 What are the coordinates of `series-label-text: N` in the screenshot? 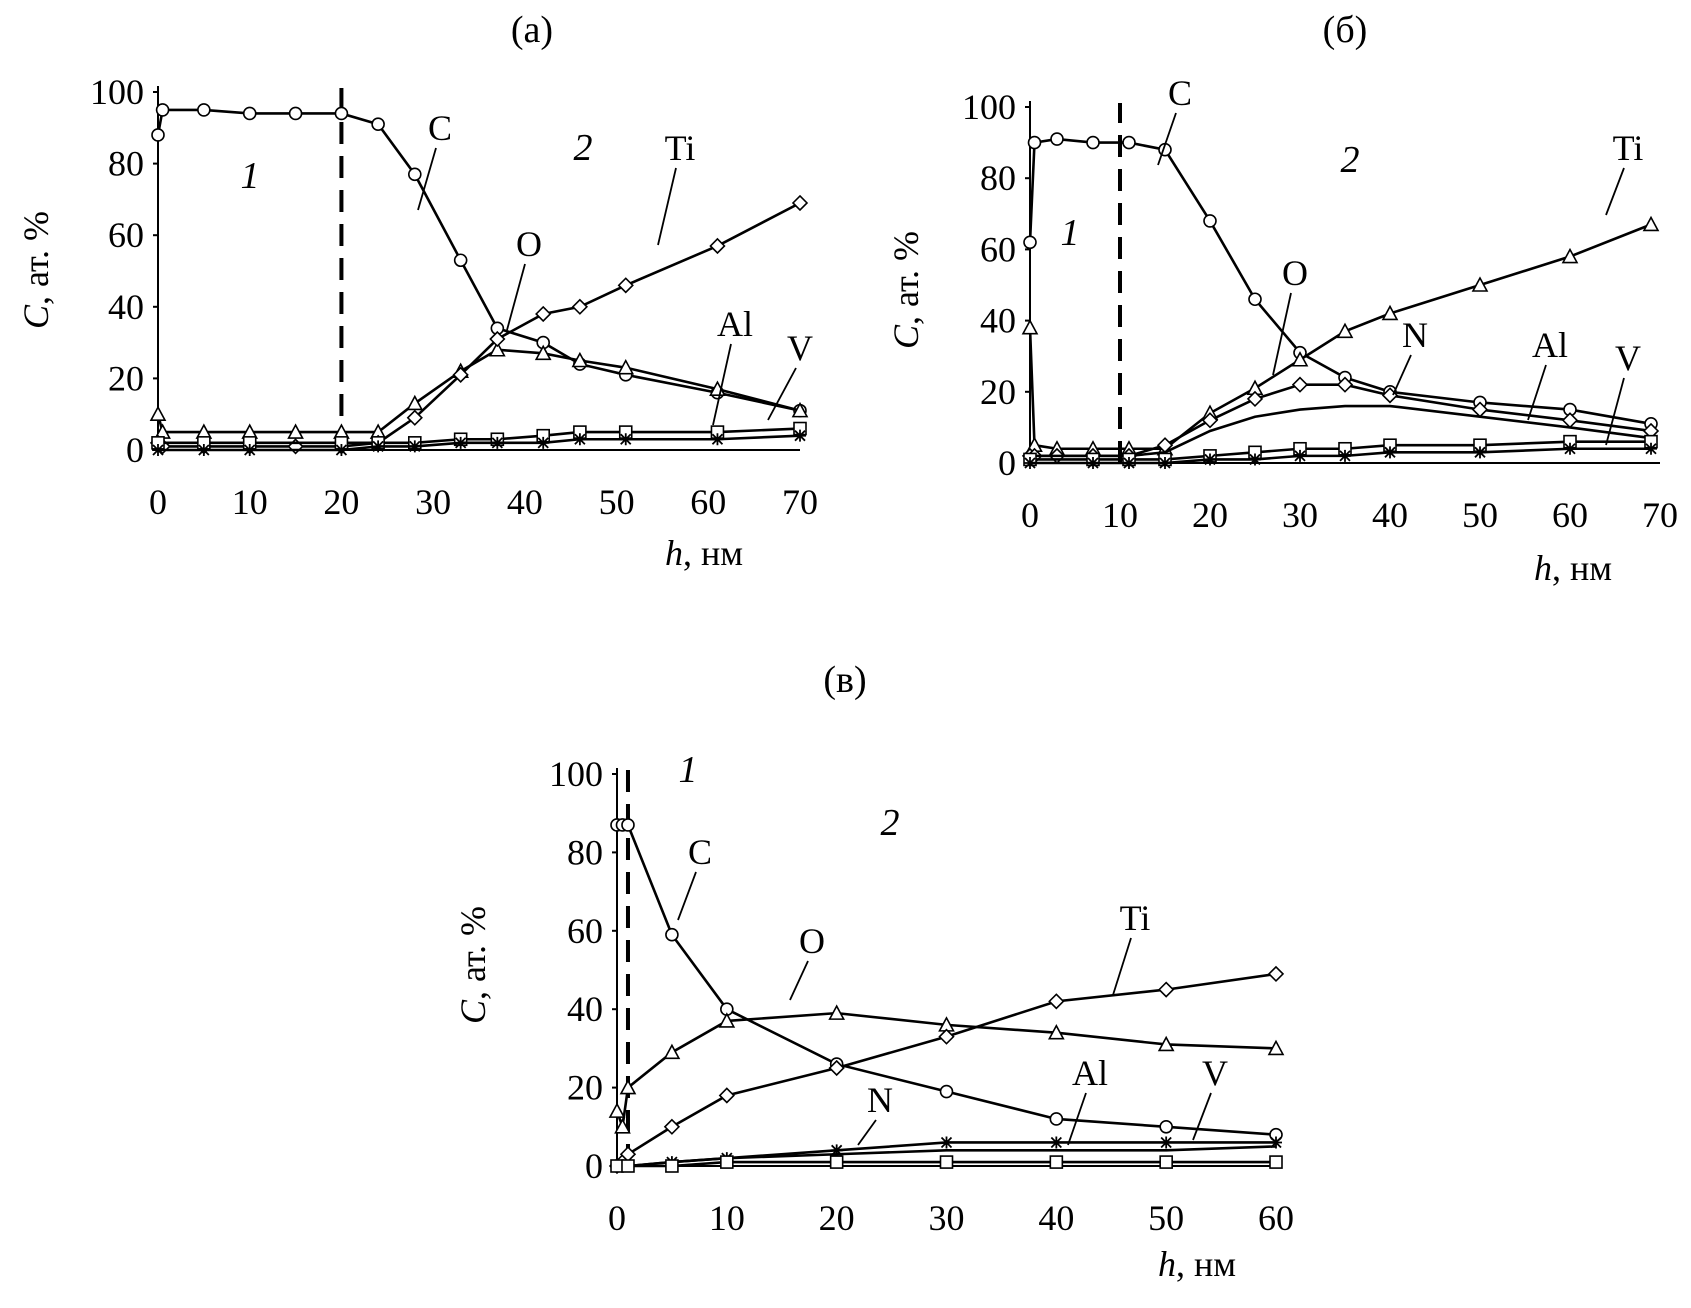 It's located at (1415, 335).